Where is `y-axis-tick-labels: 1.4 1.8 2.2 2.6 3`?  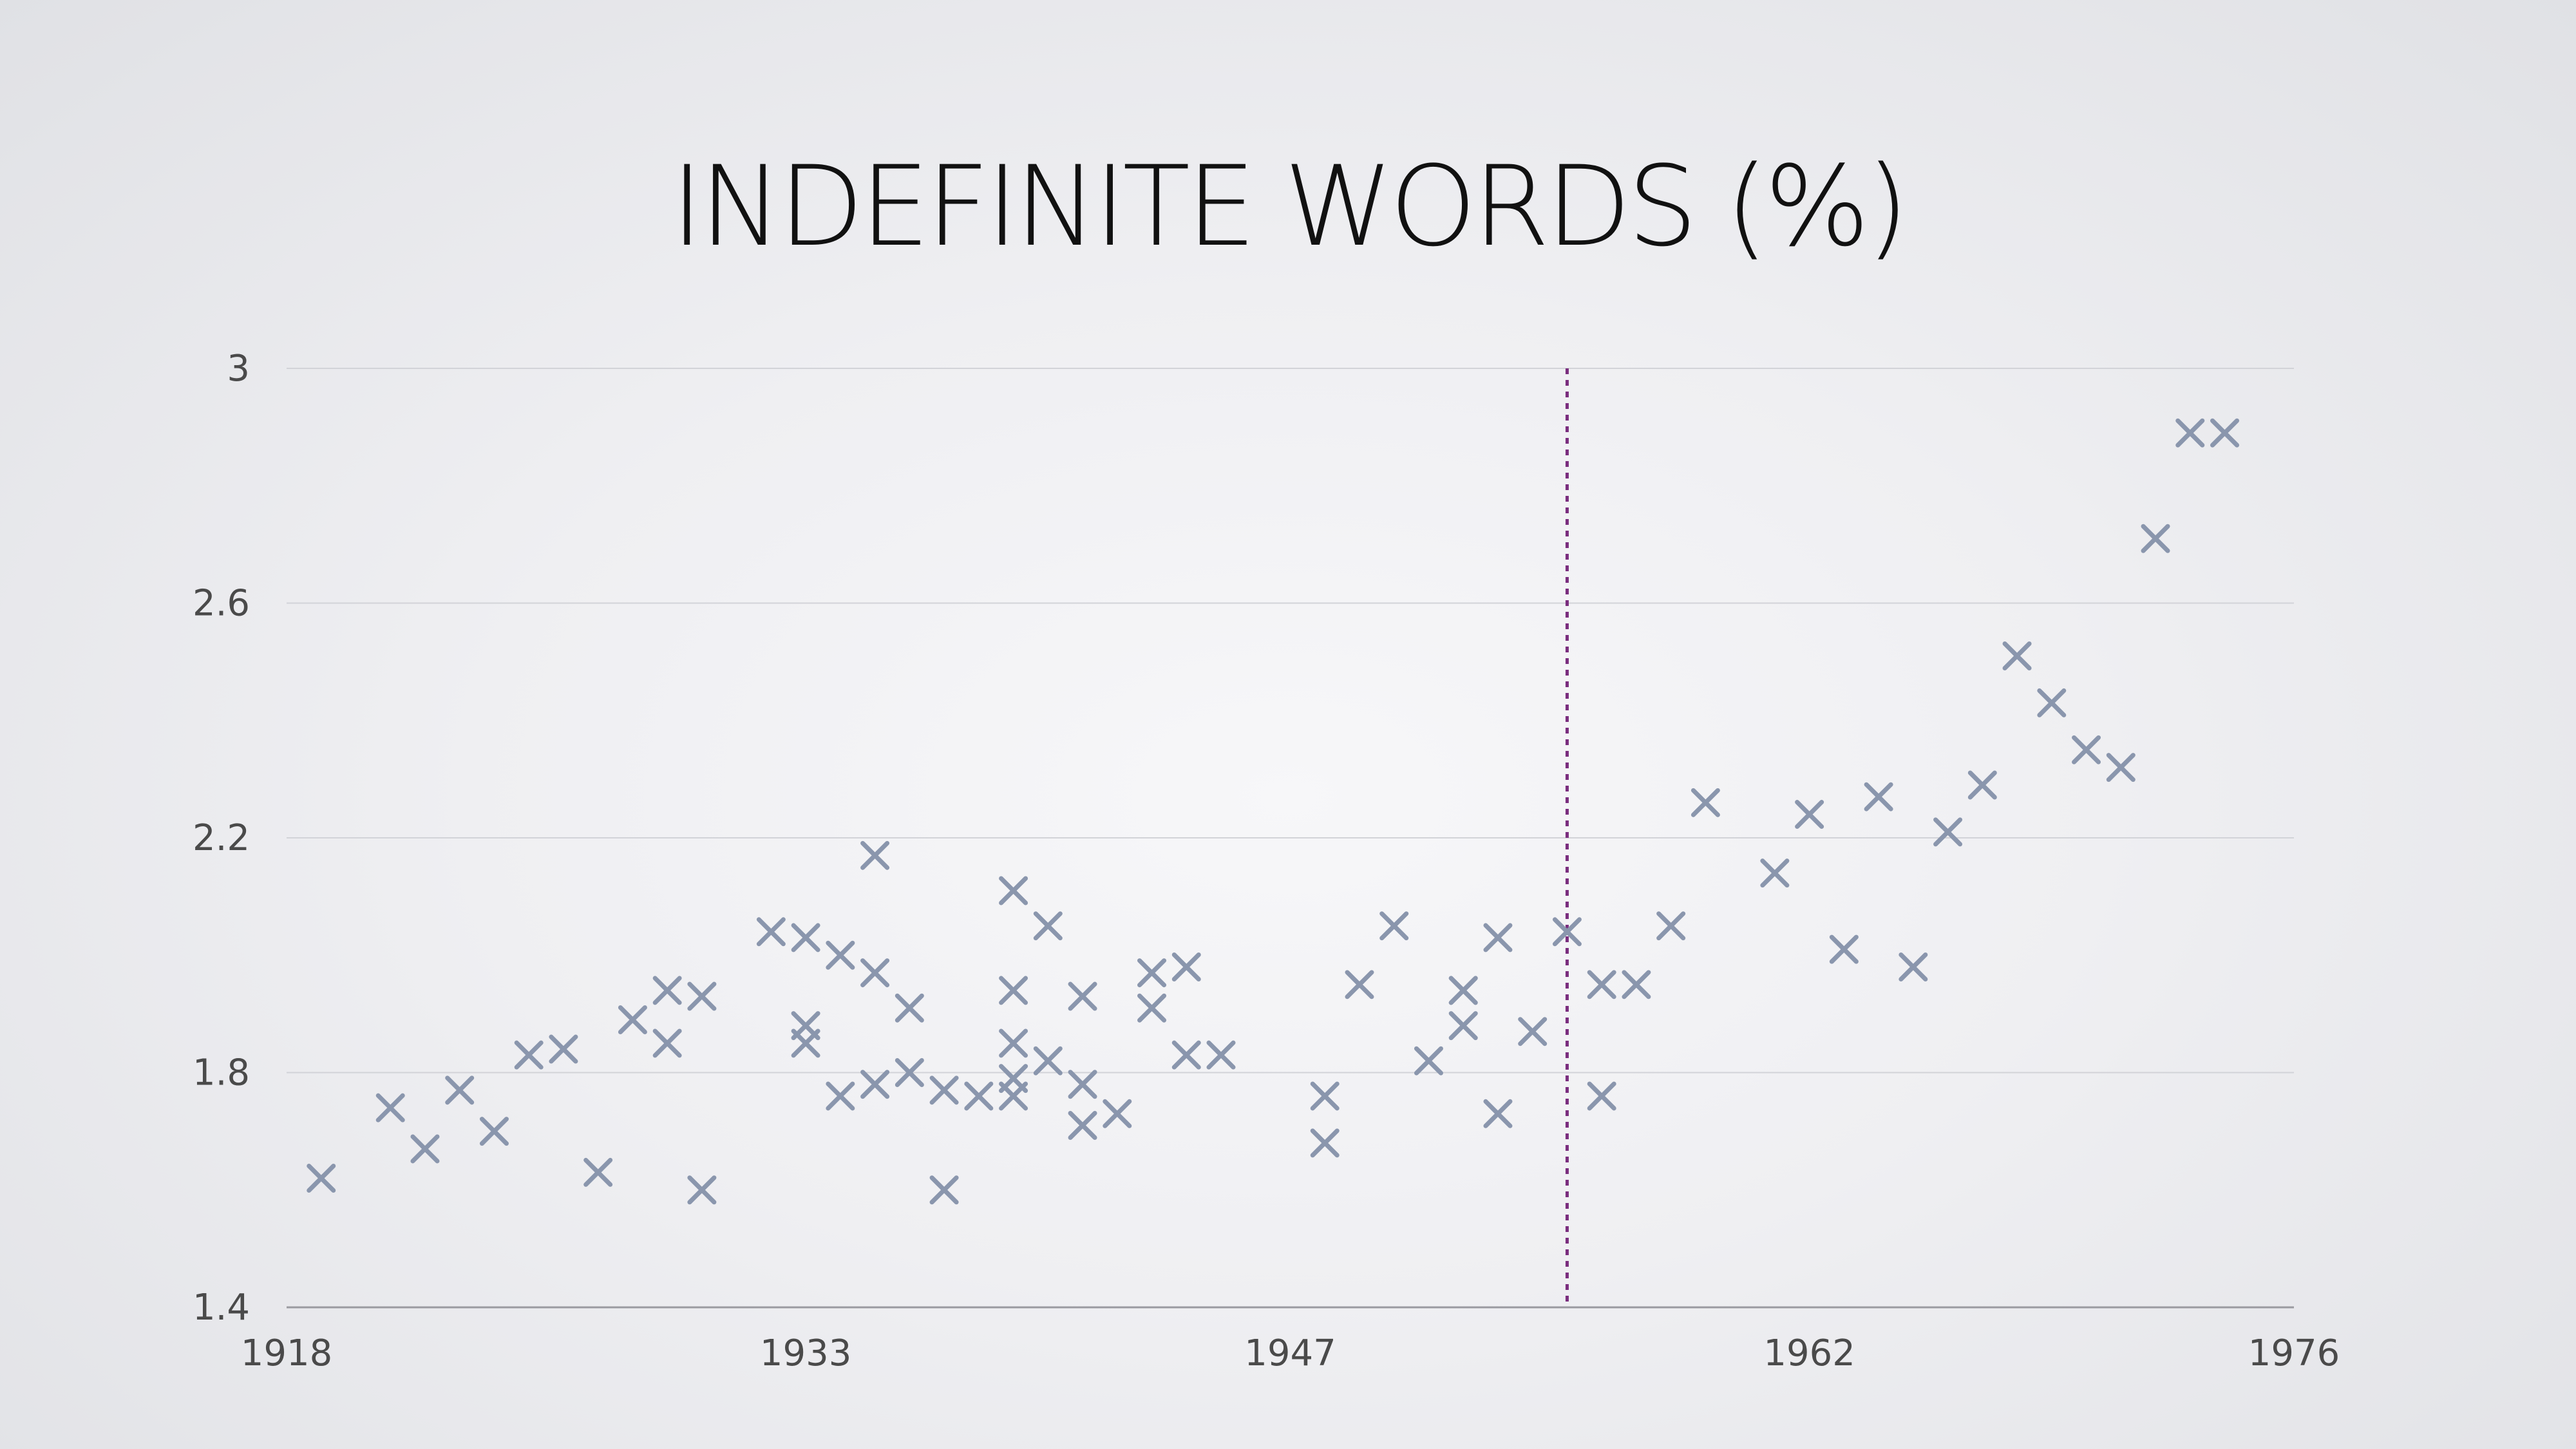
y-axis-tick-labels: 1.4 1.8 2.2 2.6 3 is located at coordinates (222, 839).